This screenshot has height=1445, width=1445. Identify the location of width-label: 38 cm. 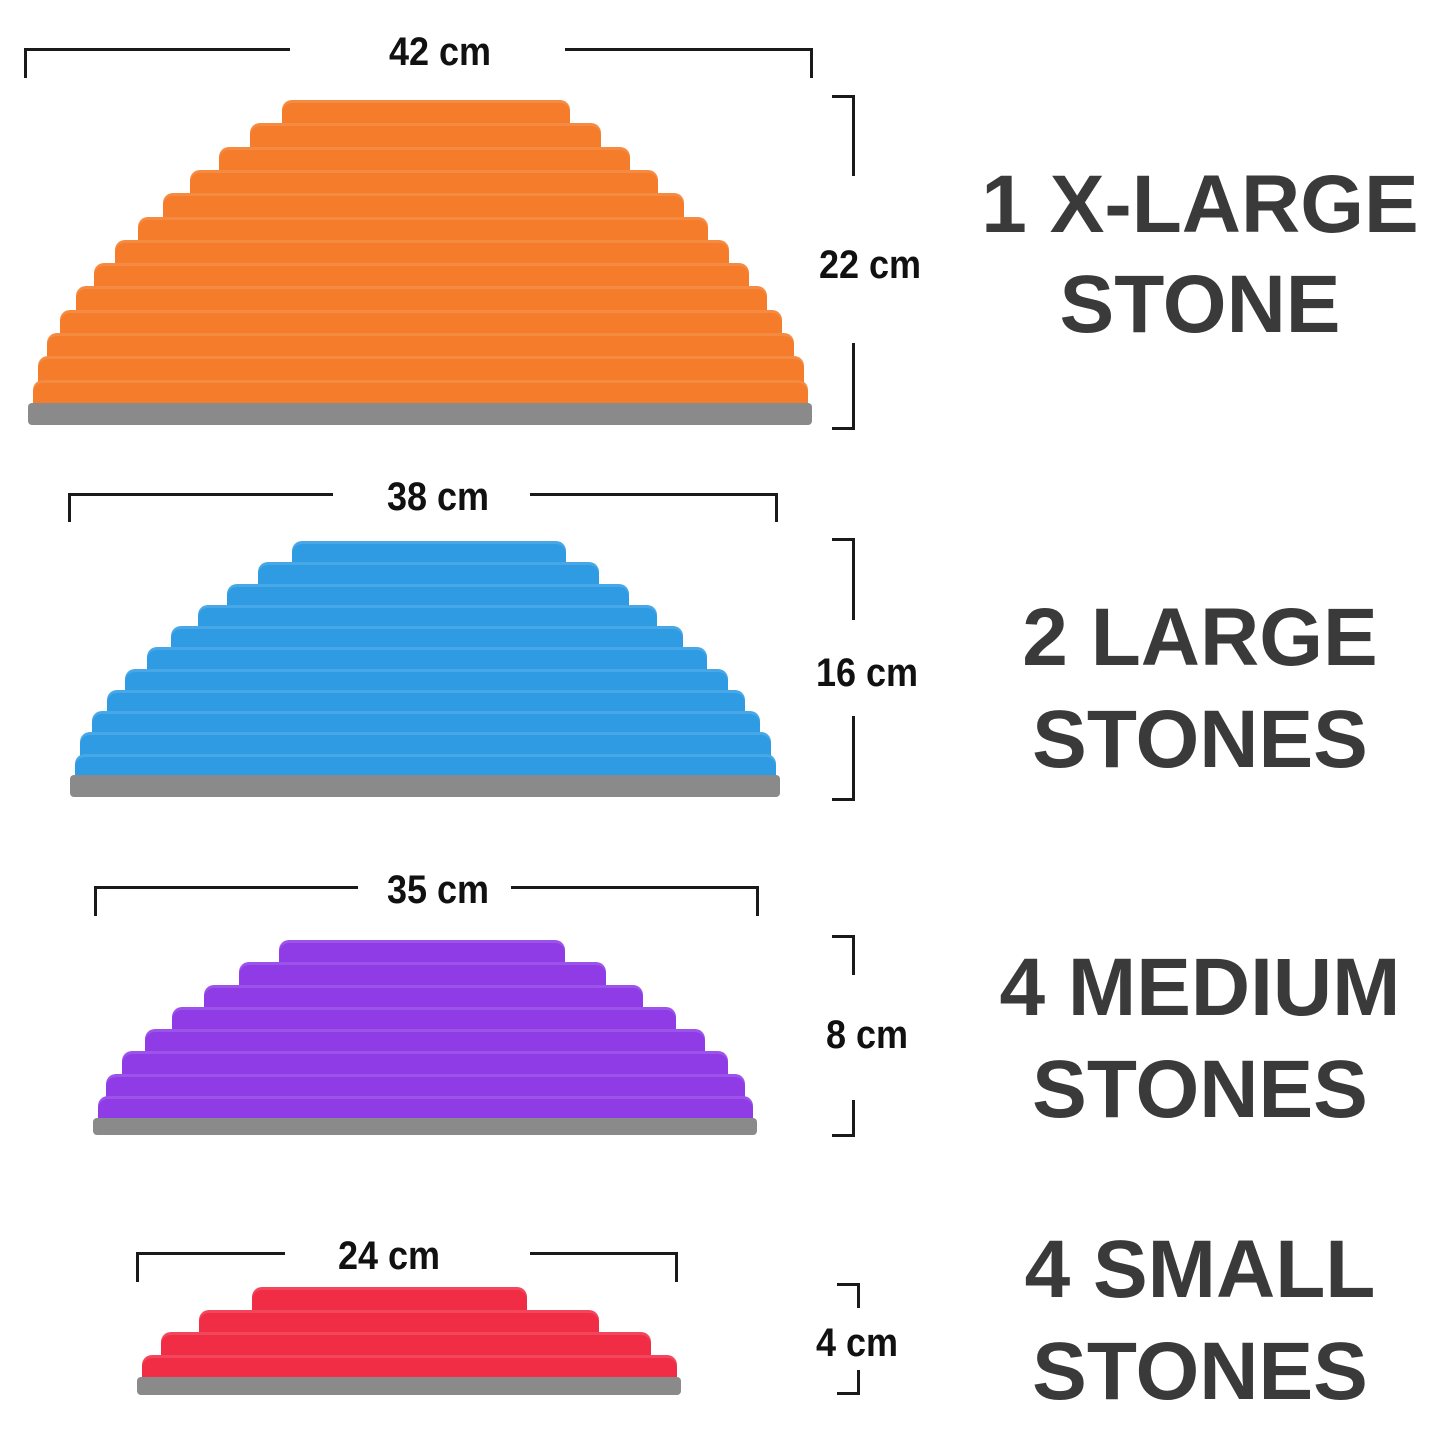
(438, 497).